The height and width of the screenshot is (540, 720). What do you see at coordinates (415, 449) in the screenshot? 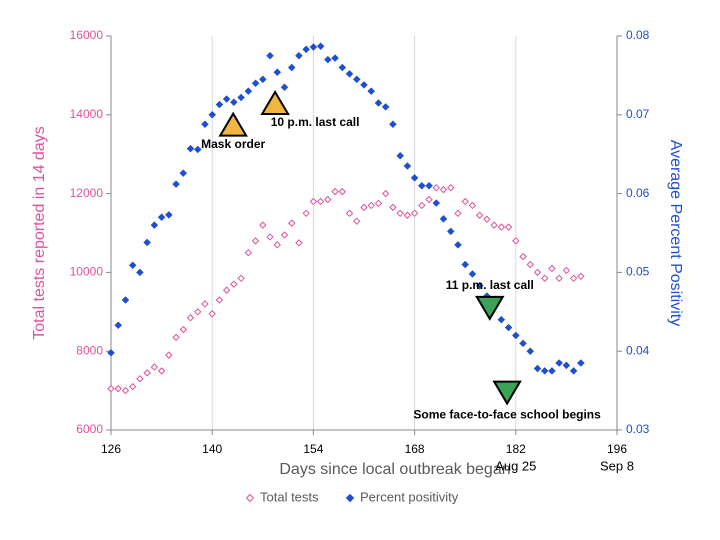
I see `x-tick-label: 168` at bounding box center [415, 449].